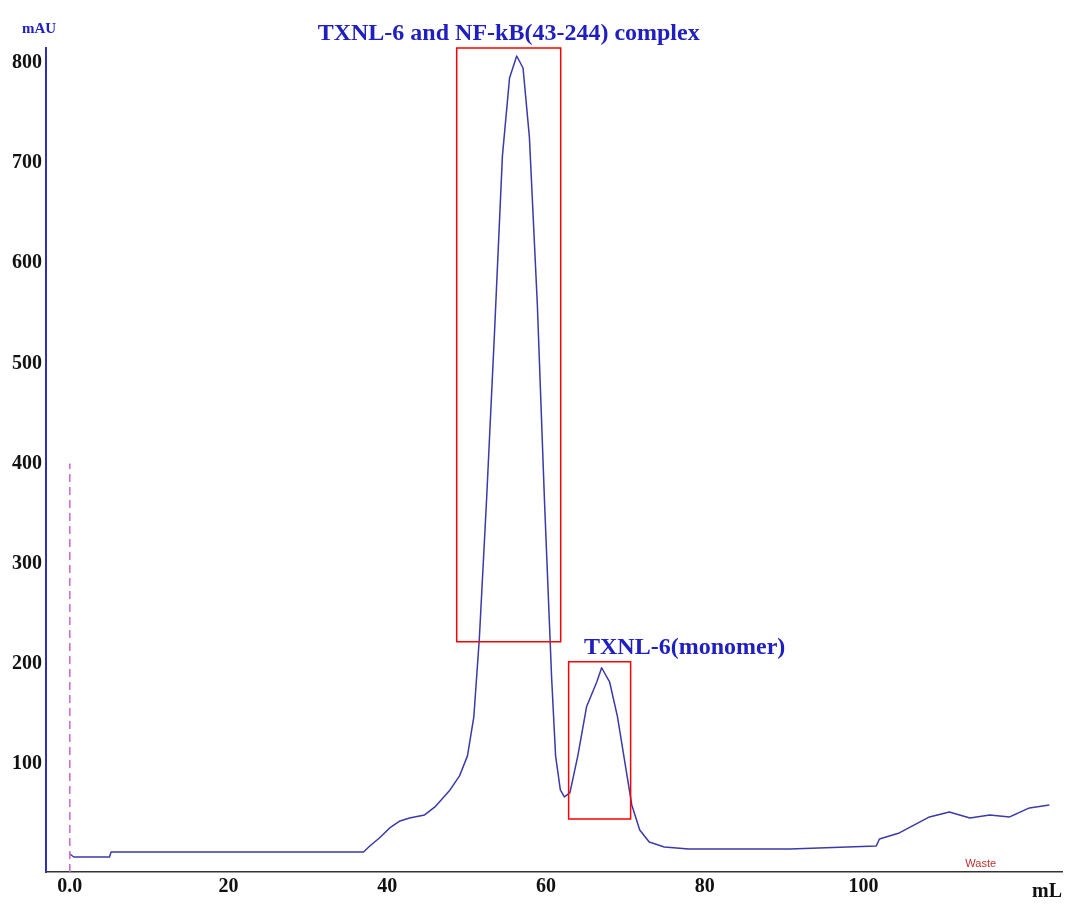  I want to click on y-tick-label: 600, so click(27, 261).